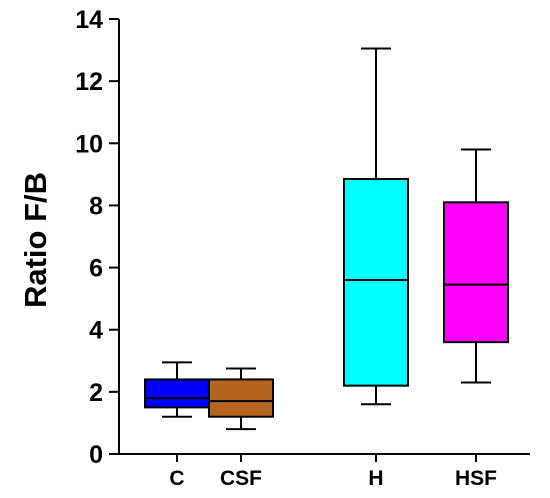  I want to click on x-tick-label: HSF, so click(476, 478).